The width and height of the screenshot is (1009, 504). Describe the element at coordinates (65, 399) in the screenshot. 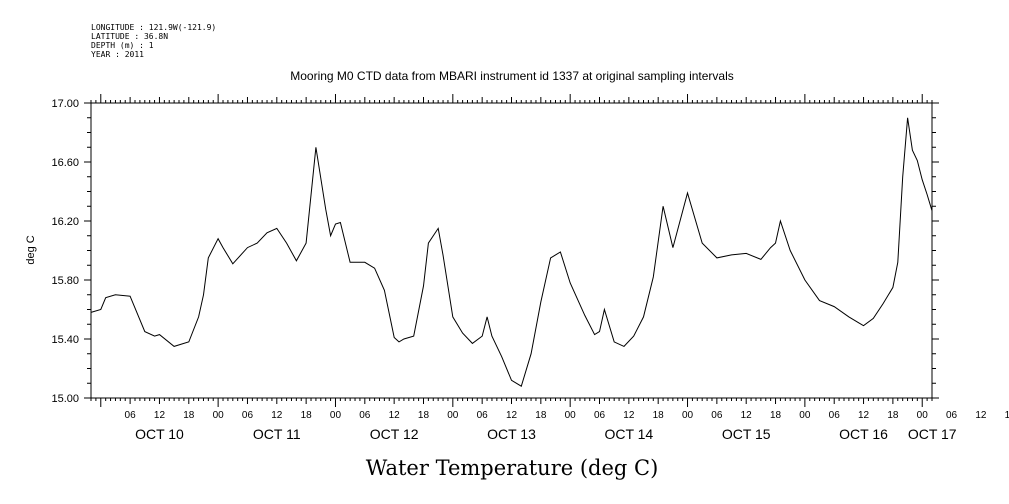

I see `y-tick-label: 15.00` at that location.